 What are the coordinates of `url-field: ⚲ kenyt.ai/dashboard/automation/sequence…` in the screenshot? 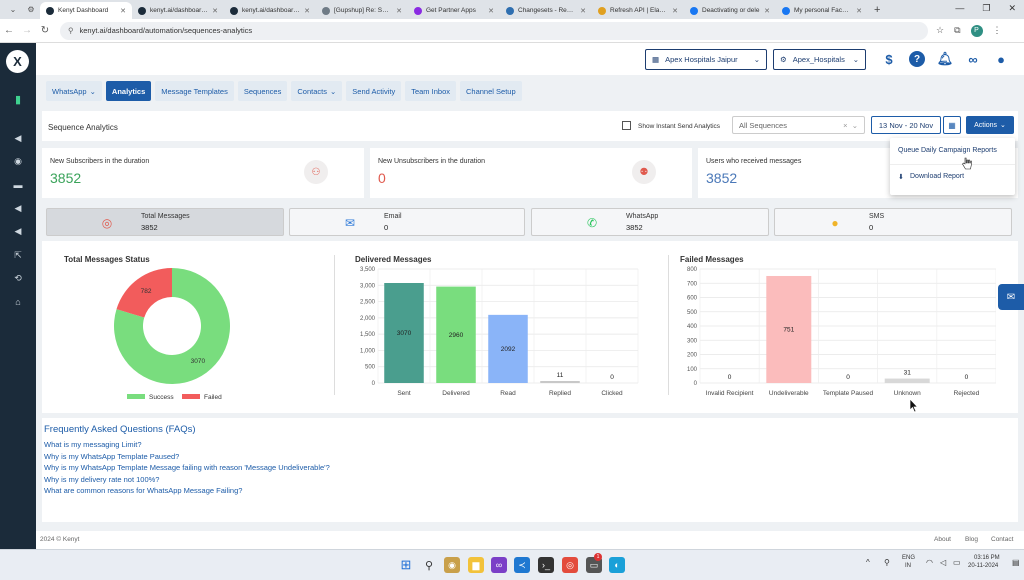 It's located at (494, 30).